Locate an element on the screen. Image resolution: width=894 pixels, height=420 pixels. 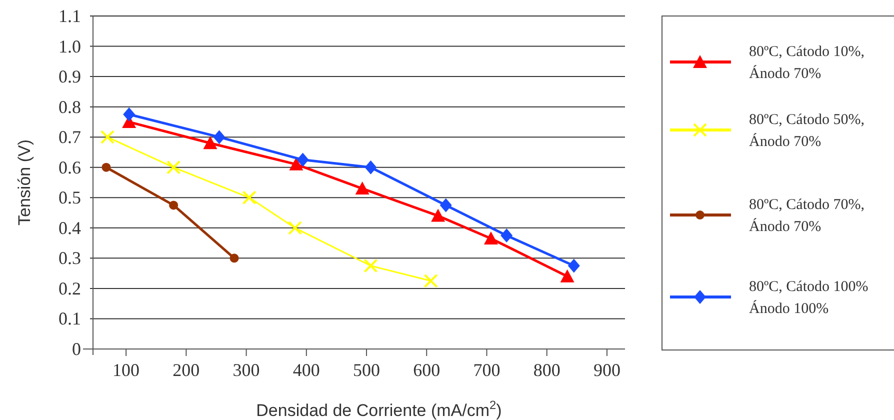
y-tick-label: 0.3 is located at coordinates (69, 258).